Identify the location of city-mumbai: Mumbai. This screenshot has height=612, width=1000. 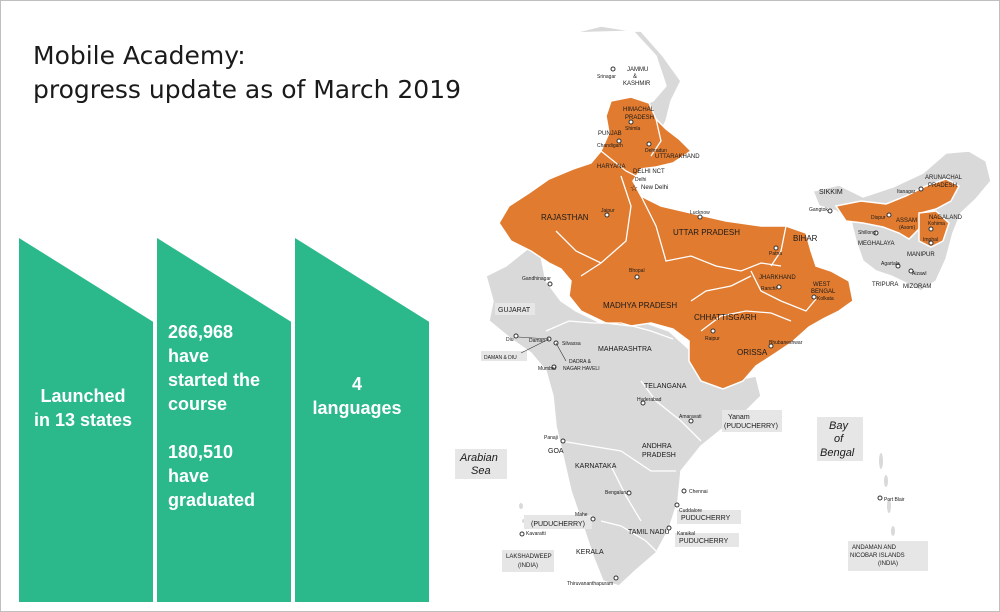
(547, 369).